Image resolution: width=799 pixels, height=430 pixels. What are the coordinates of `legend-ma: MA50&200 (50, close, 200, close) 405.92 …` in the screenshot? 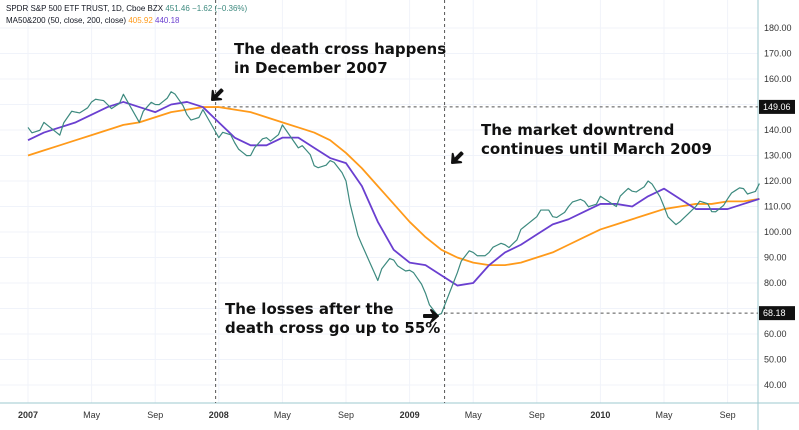 It's located at (92, 20).